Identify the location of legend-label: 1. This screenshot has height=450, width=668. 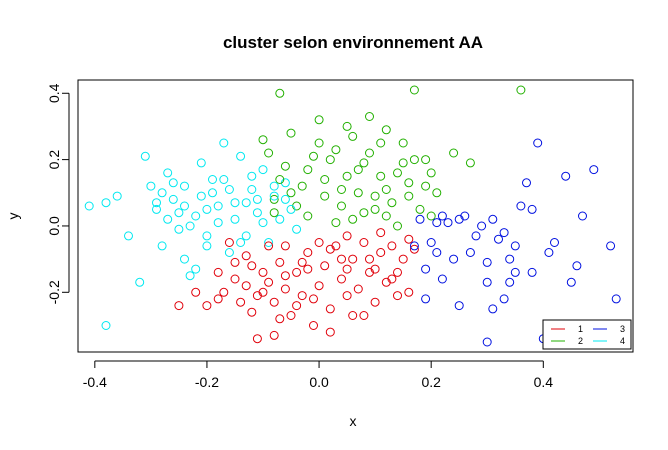
(580, 329).